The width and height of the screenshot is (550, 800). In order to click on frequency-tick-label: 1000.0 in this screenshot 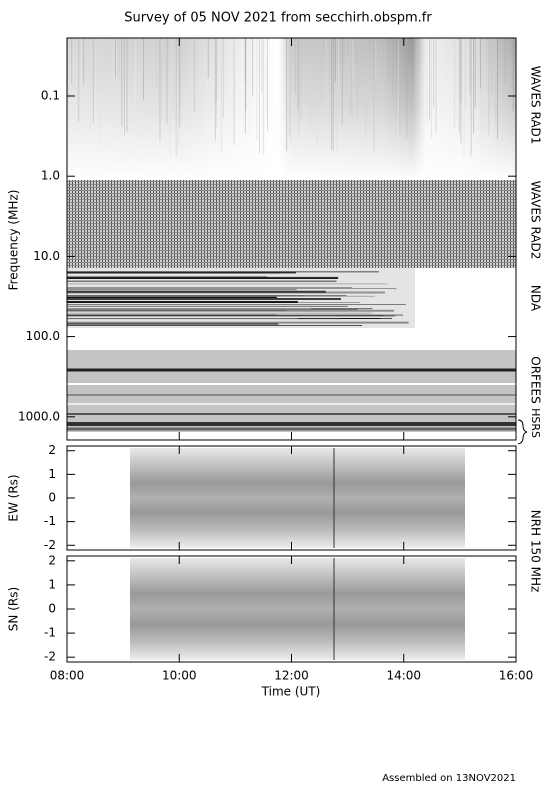, I will do `click(39, 416)`.